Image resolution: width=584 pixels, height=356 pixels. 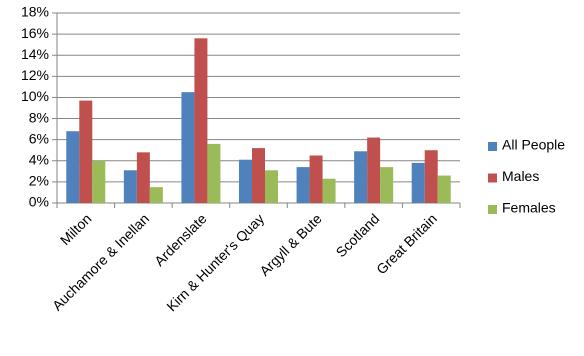 I want to click on y-tick-label: 2%, so click(x=39, y=181).